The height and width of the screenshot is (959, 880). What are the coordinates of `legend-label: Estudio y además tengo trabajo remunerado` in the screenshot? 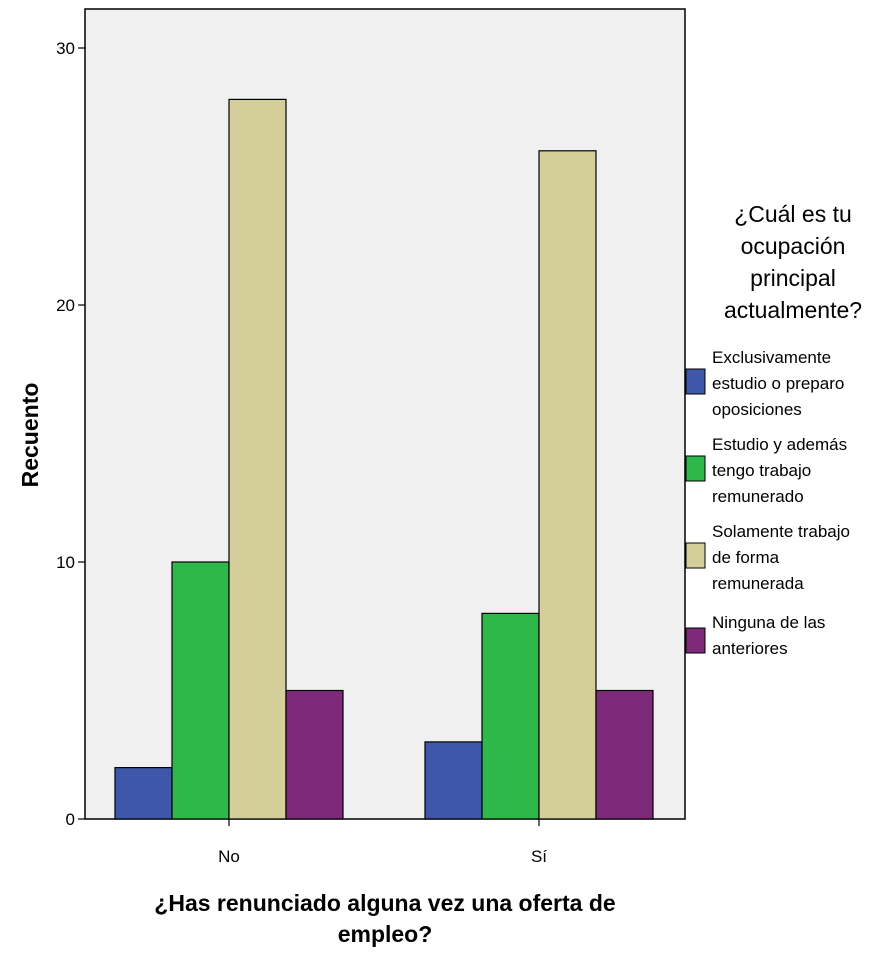 It's located at (779, 470).